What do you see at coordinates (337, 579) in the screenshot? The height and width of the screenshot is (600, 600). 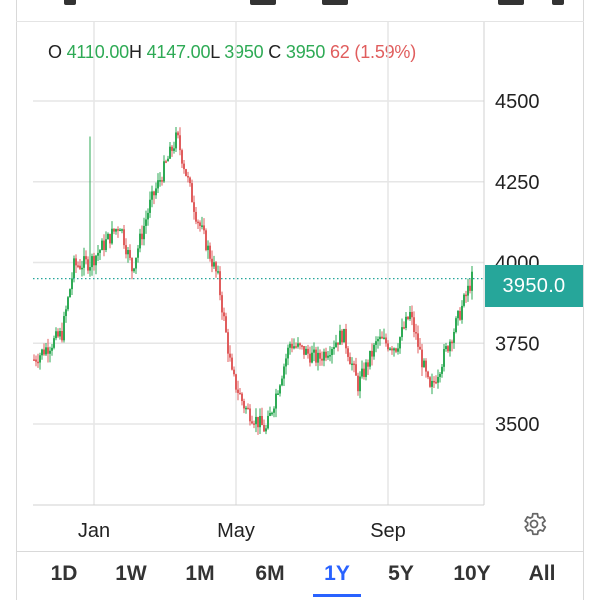 I see `period-1y: 1Y` at bounding box center [337, 579].